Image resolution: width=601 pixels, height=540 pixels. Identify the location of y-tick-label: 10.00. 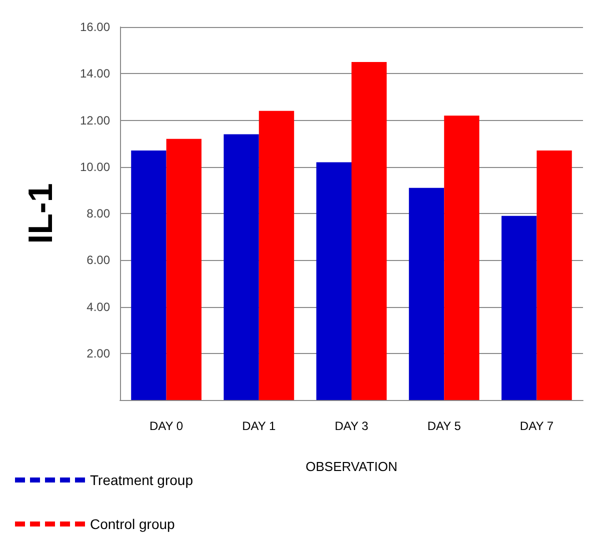
(95, 167).